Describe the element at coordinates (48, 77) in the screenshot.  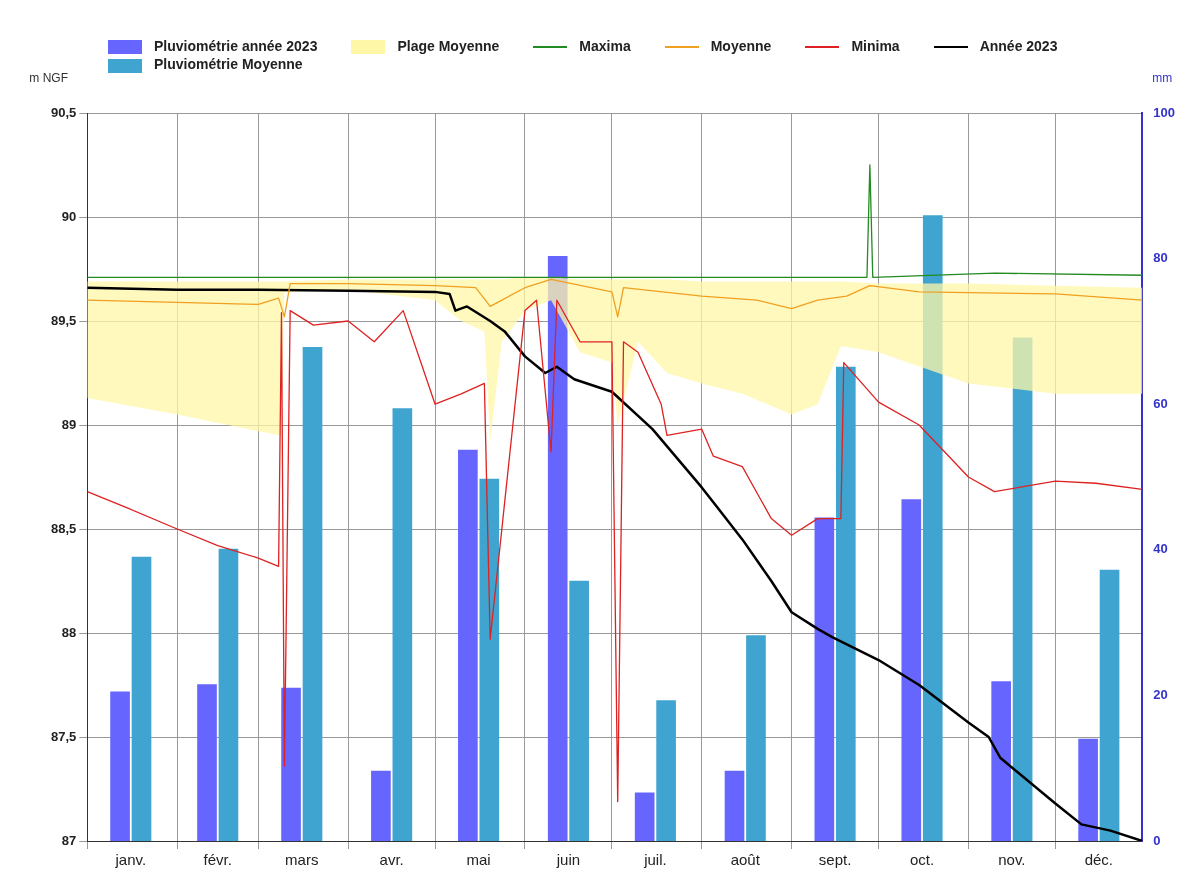
I see `y-axis-title: m NGF` at that location.